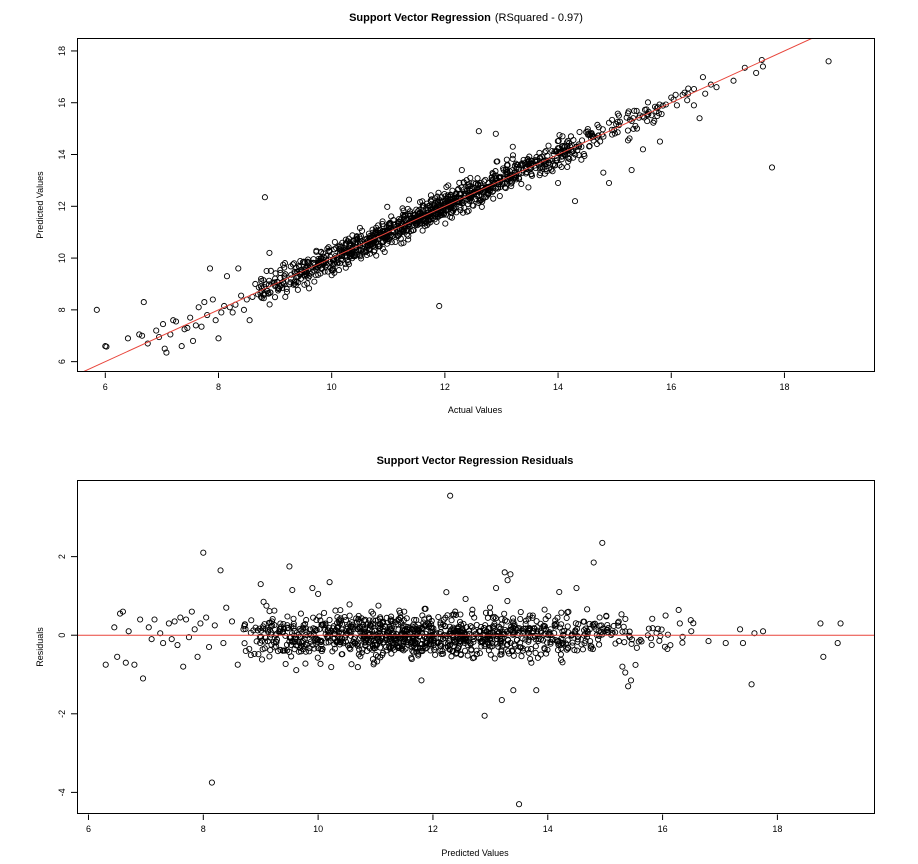 Image resolution: width=918 pixels, height=864 pixels. Describe the element at coordinates (62, 714) in the screenshot. I see `y-tick-label: -2` at that location.